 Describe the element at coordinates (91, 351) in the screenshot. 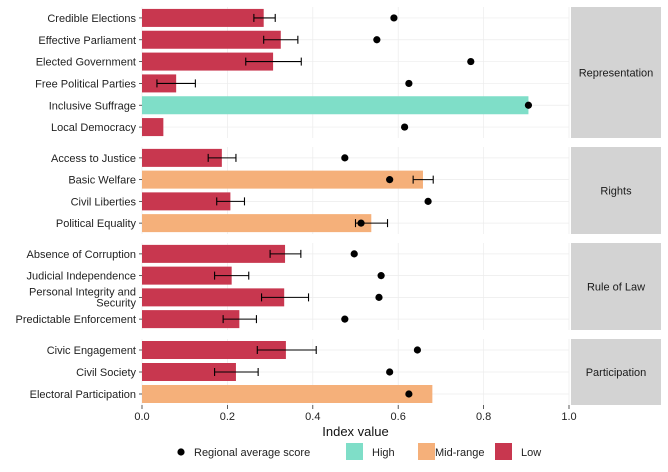

I see `y-tick-label: Civic Engagement` at that location.